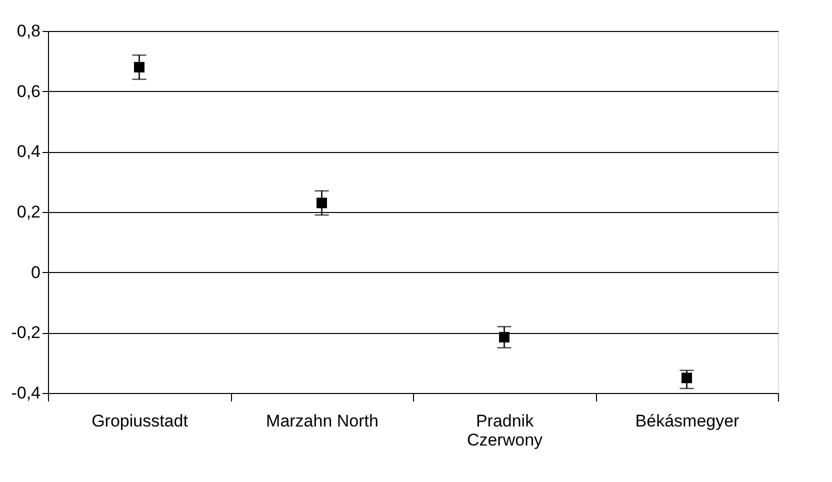 This screenshot has height=482, width=832. What do you see at coordinates (28, 31) in the screenshot?
I see `y-tick-label: 0,8` at bounding box center [28, 31].